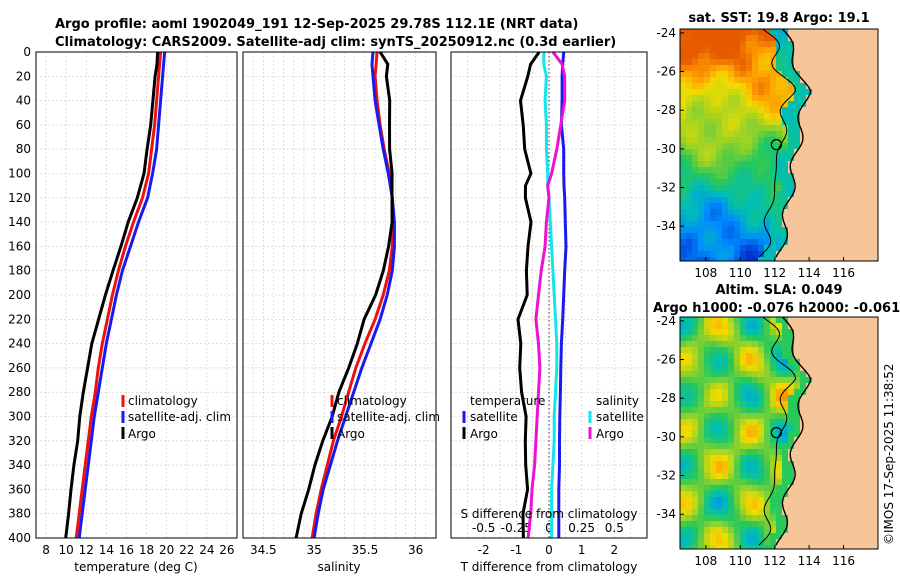  Describe the element at coordinates (166, 550) in the screenshot. I see `x-tick-label: 20` at that location.